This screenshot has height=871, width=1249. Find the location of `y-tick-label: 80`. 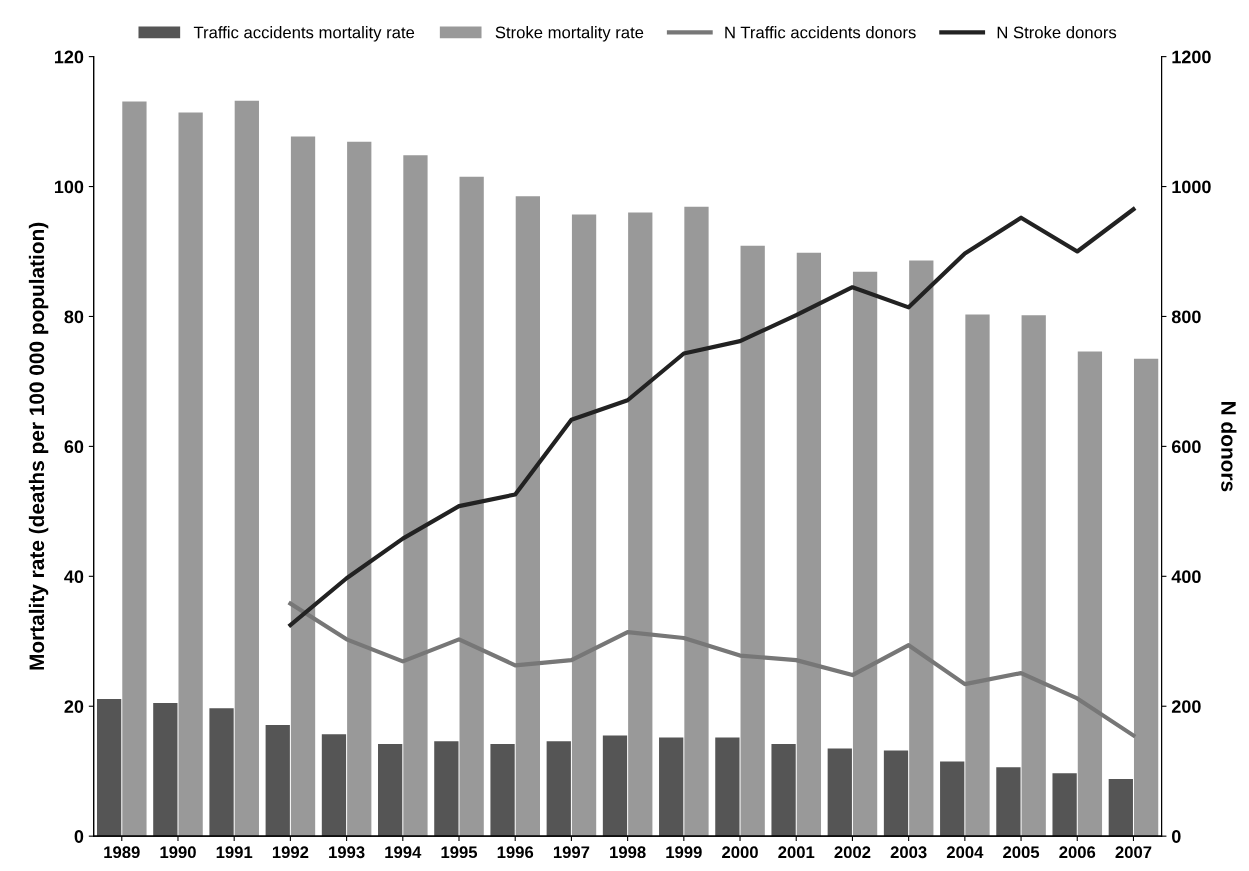

y-tick-label: 80 is located at coordinates (74, 317).